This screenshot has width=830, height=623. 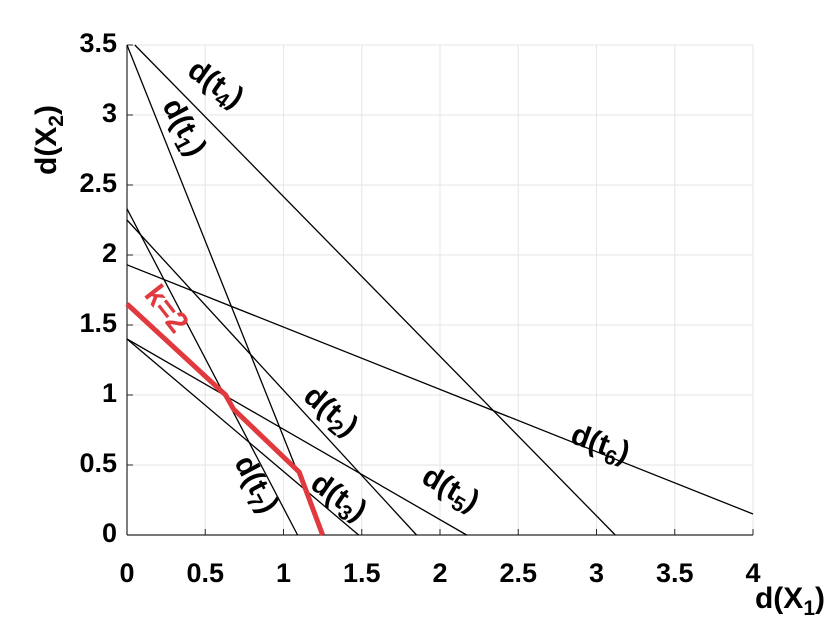 I want to click on x-tick-label: 0.5, so click(x=205, y=573).